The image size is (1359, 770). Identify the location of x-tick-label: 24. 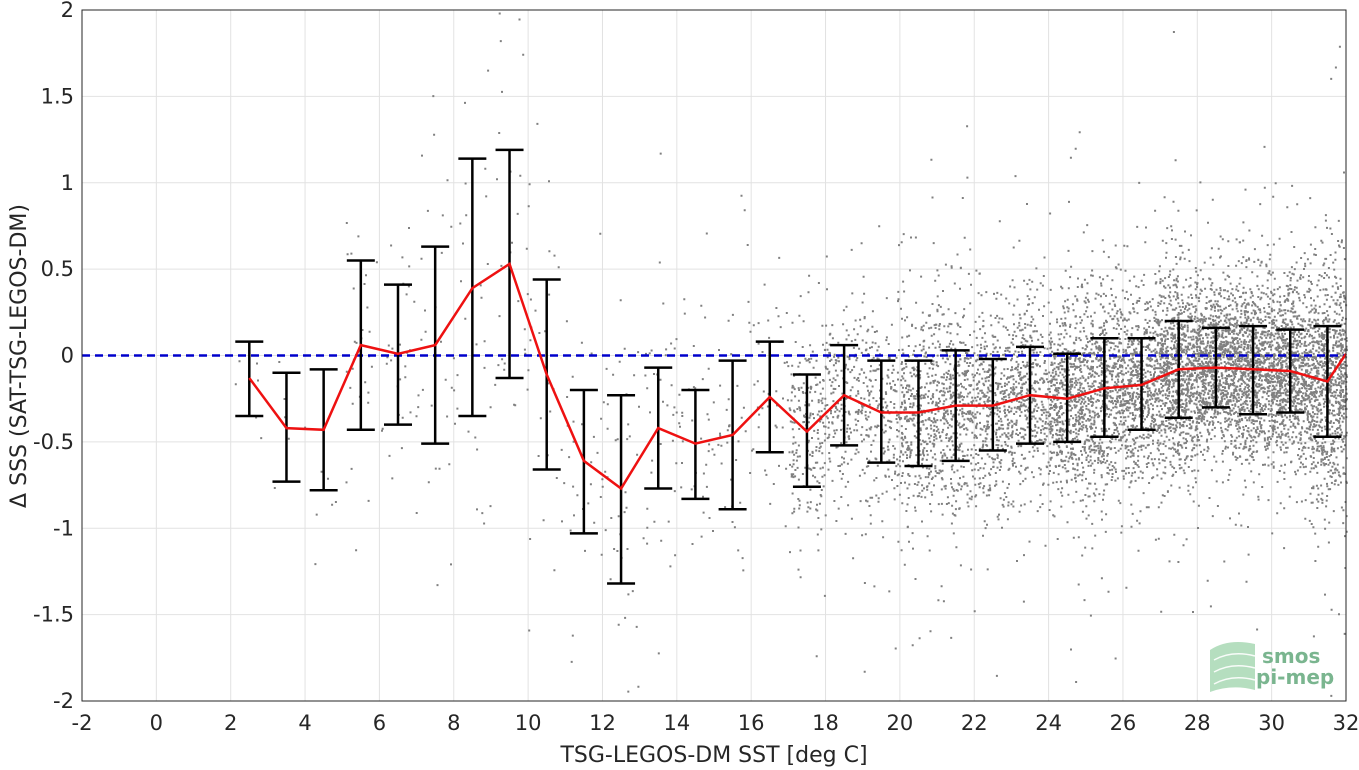
(1048, 723).